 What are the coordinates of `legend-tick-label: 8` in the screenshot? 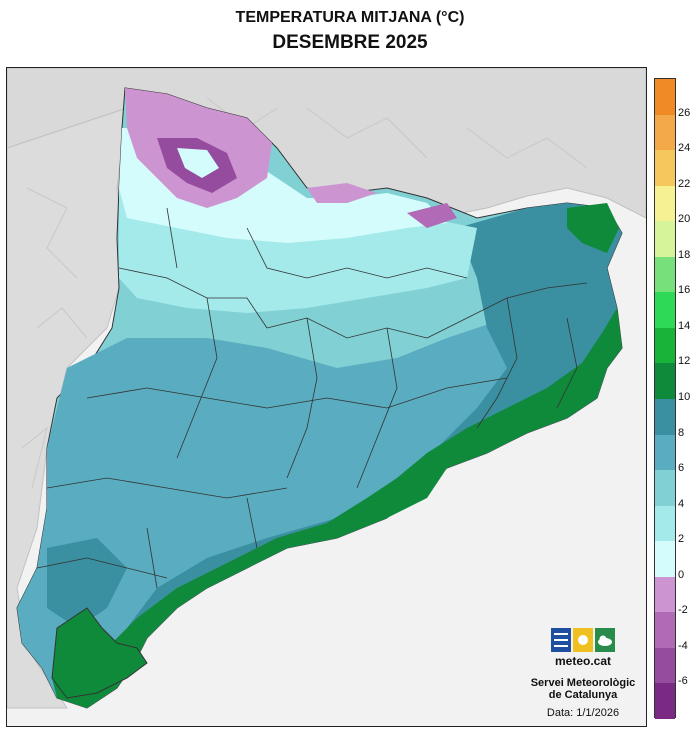 It's located at (681, 432).